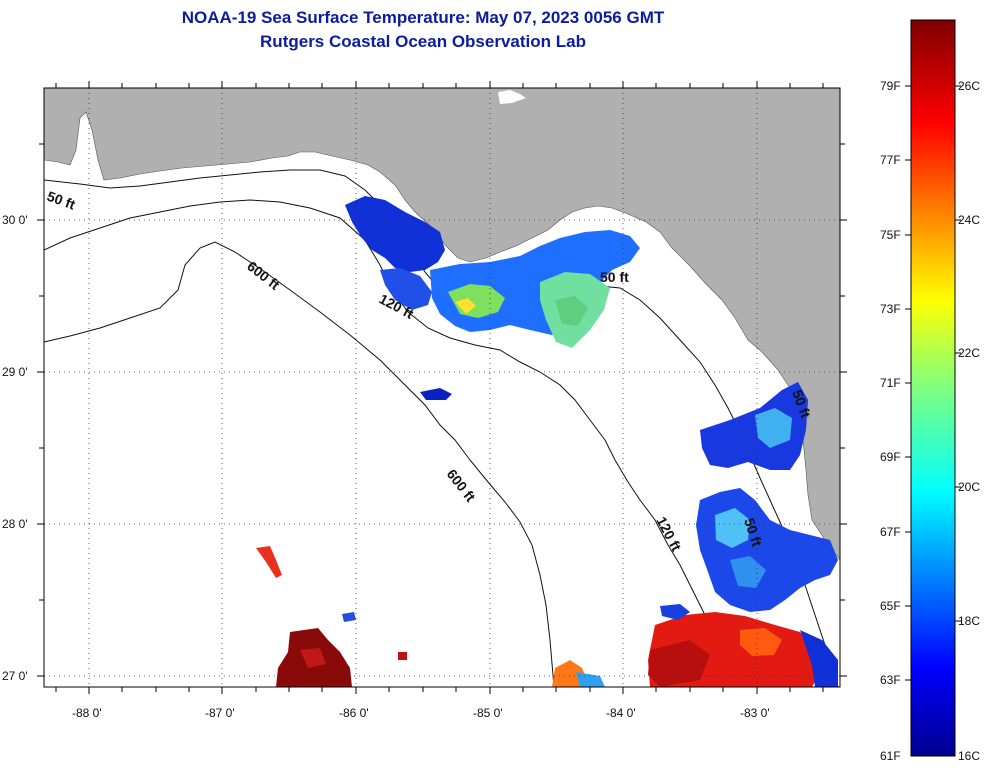 The height and width of the screenshot is (770, 992). What do you see at coordinates (969, 353) in the screenshot?
I see `colorbar-label-c: 22C` at bounding box center [969, 353].